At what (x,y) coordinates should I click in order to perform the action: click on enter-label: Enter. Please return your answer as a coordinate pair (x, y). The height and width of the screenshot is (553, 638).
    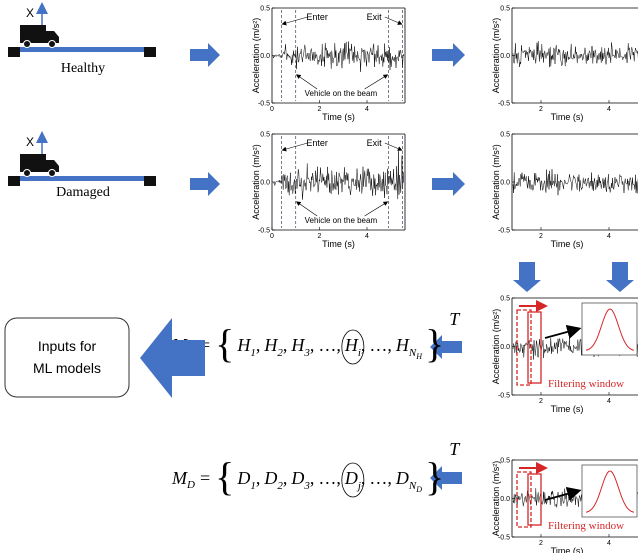
    Looking at the image, I should click on (317, 143).